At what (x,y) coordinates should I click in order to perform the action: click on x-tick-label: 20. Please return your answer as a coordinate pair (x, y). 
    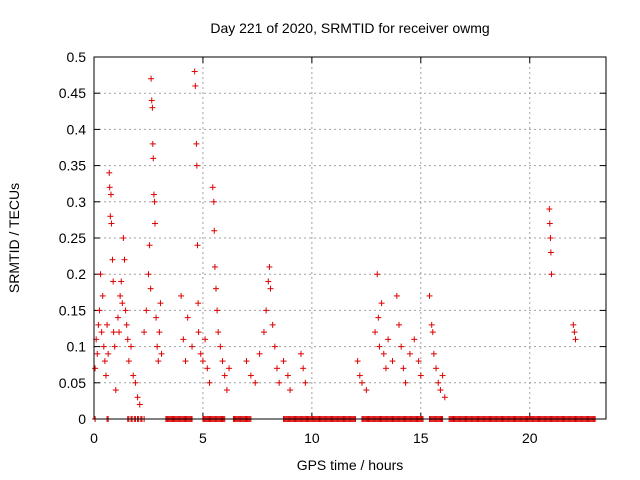
    Looking at the image, I should click on (530, 438).